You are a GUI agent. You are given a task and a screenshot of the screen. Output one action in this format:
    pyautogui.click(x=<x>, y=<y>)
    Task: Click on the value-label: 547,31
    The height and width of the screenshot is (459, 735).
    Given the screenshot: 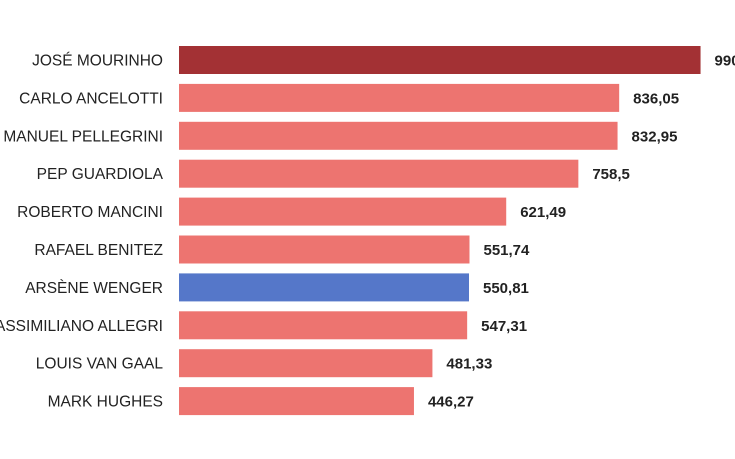 What is the action you would take?
    pyautogui.click(x=504, y=326)
    